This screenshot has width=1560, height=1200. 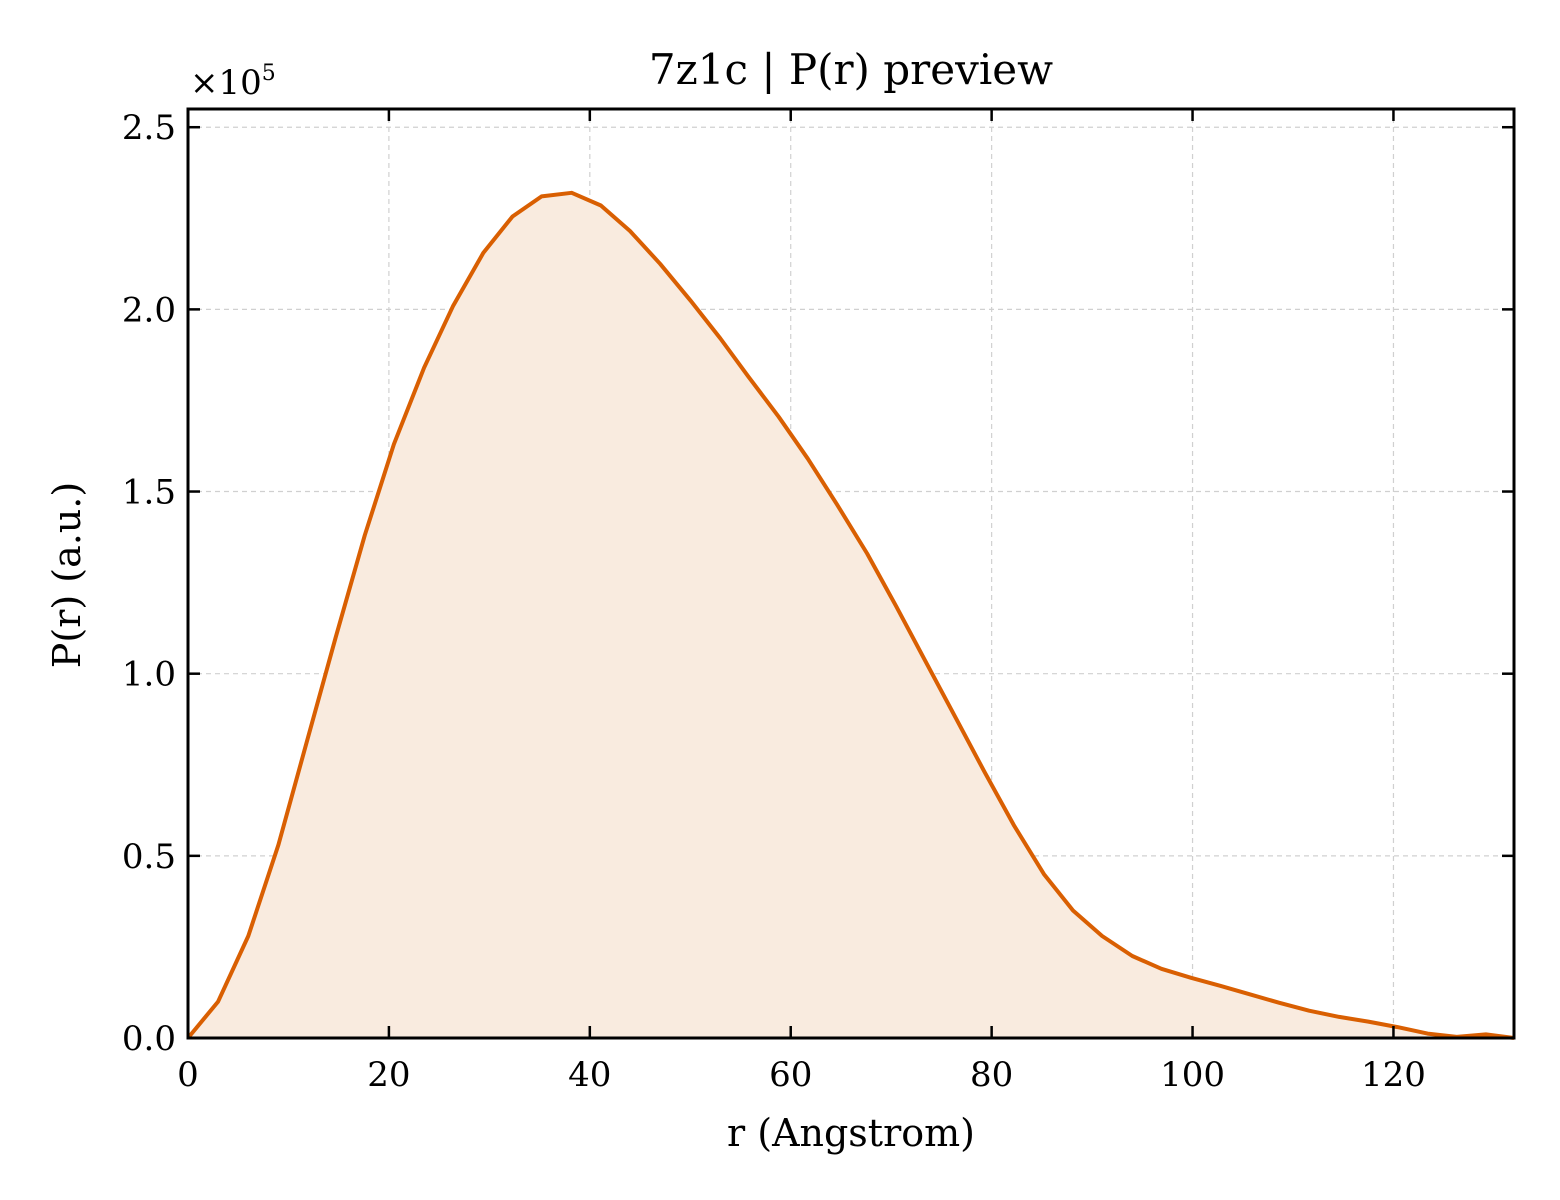 I want to click on x-tick-label: 100, so click(x=1192, y=1075).